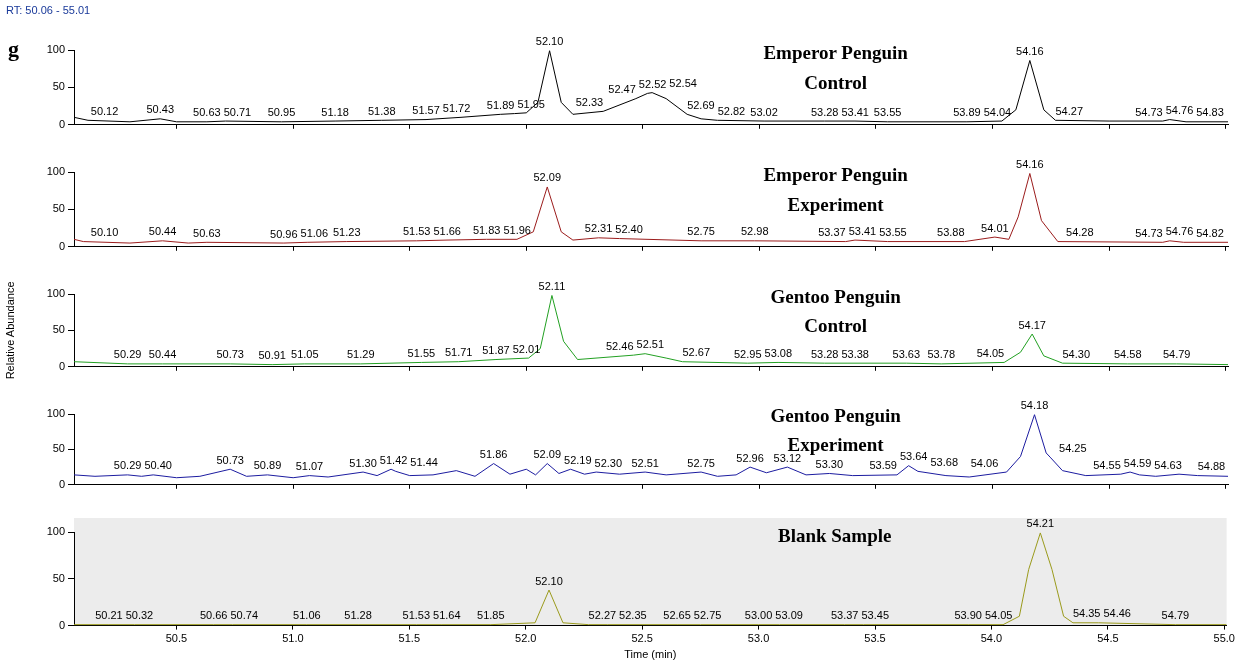 The width and height of the screenshot is (1238, 664). Describe the element at coordinates (381, 110) in the screenshot. I see `annotation: 51.38` at that location.